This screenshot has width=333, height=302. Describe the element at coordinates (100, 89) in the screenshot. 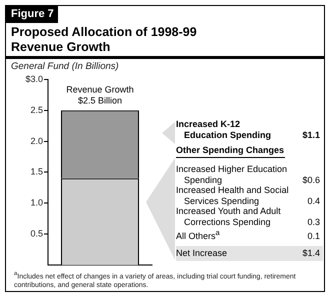

I see `annotation: Revenue Growth` at that location.